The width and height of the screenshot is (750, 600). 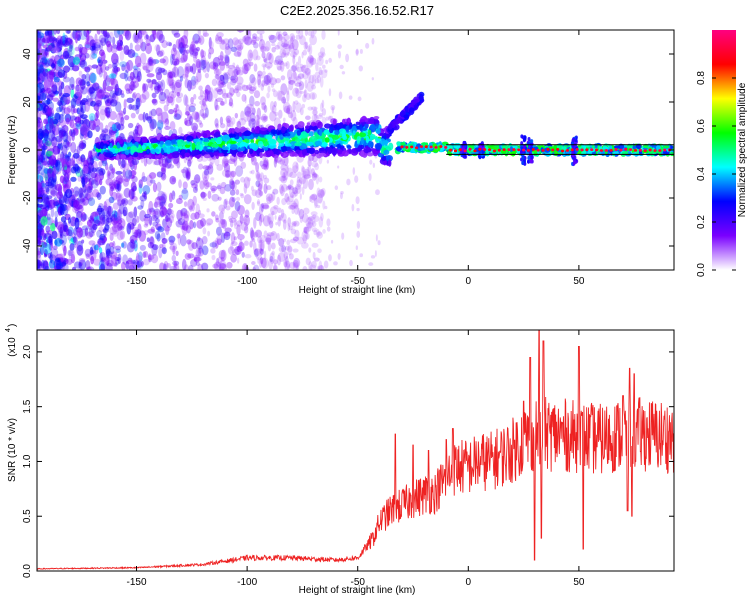 What do you see at coordinates (357, 290) in the screenshot?
I see `spectrogram-x-axis-label: Height of straight line (km)` at bounding box center [357, 290].